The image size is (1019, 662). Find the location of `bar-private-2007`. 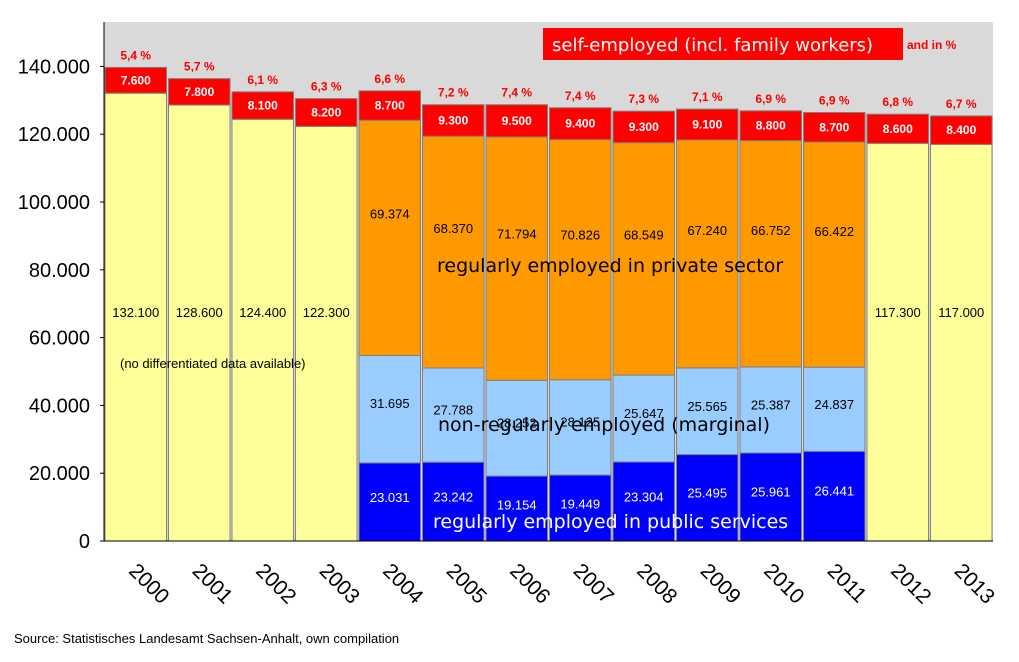

bar-private-2007 is located at coordinates (580, 260).